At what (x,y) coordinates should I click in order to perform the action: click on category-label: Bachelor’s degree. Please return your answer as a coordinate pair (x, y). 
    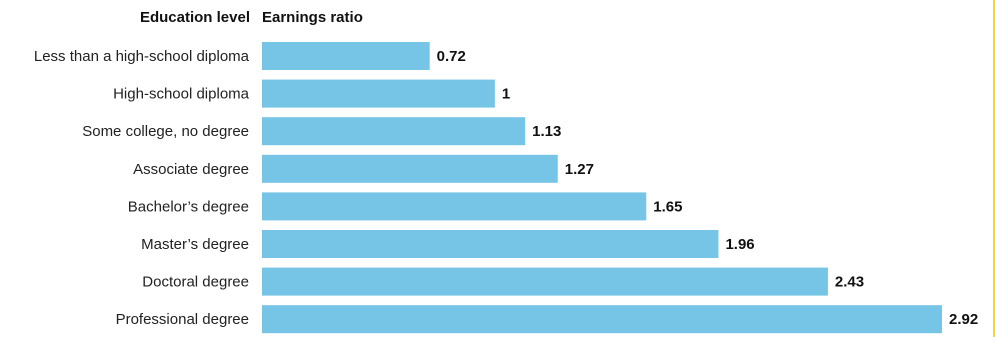
    Looking at the image, I should click on (188, 206).